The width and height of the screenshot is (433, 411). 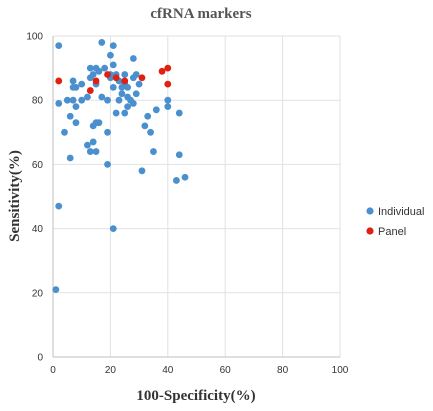 What do you see at coordinates (38, 229) in the screenshot?
I see `y-tick-label: 40` at bounding box center [38, 229].